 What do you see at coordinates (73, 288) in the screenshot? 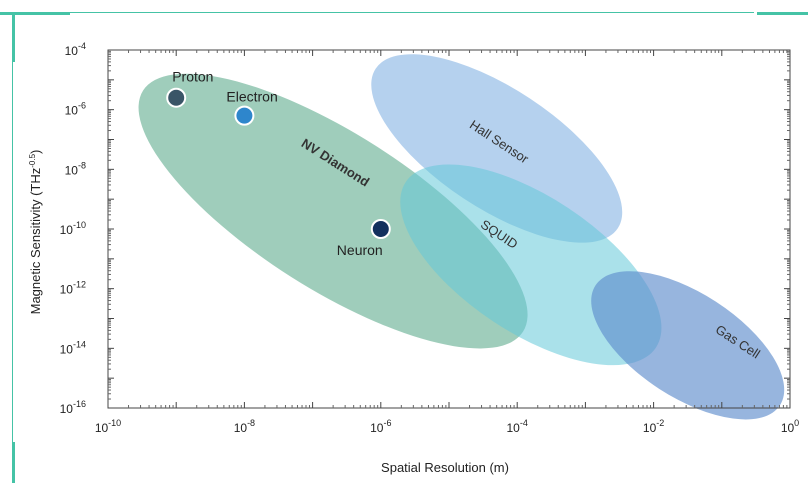
I see `y-tick-label: 10⁻¹²` at bounding box center [73, 288].